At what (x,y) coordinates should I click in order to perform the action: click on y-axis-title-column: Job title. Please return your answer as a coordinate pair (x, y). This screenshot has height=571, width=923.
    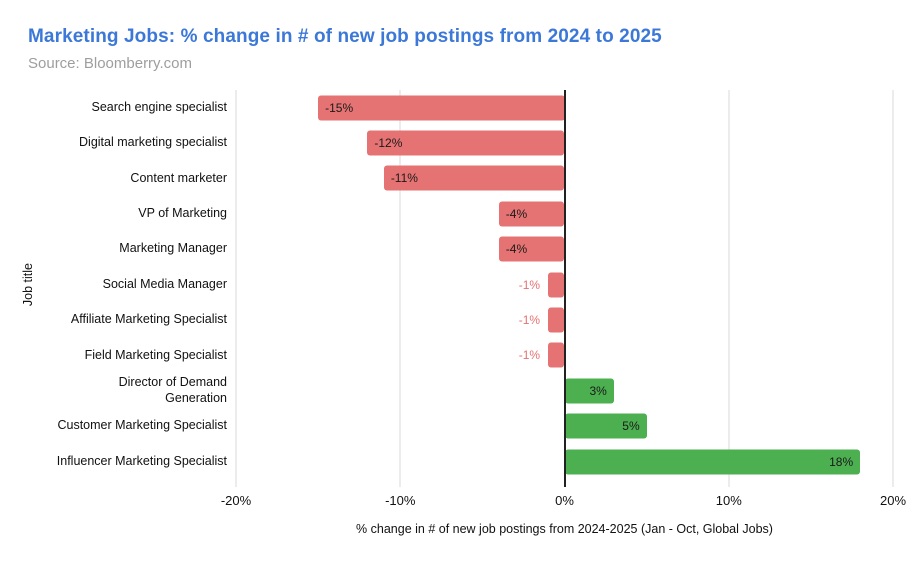
    Looking at the image, I should click on (28, 285).